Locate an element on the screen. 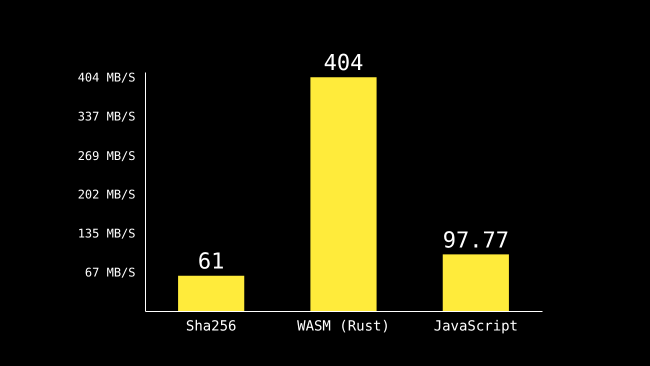 The width and height of the screenshot is (650, 366). y-tick-label: 269 MB/S is located at coordinates (107, 155).